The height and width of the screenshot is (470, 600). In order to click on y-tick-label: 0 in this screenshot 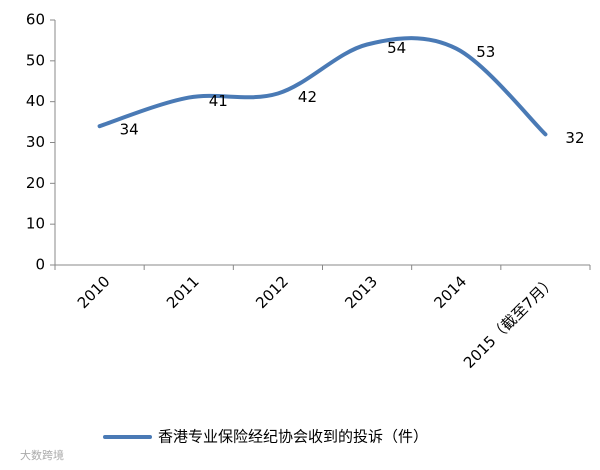, I will do `click(40, 265)`.